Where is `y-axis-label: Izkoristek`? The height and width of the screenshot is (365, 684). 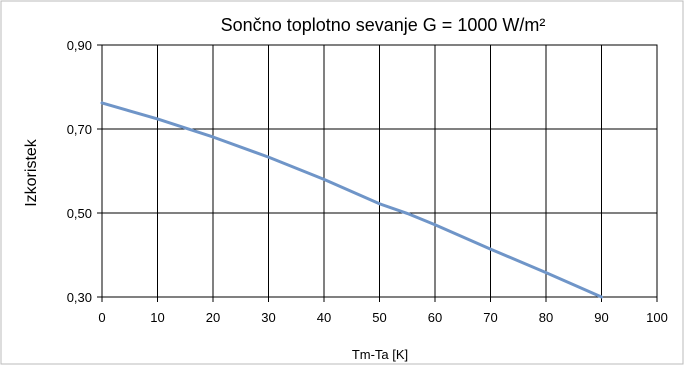
y-axis-label: Izkoristek is located at coordinates (31, 172).